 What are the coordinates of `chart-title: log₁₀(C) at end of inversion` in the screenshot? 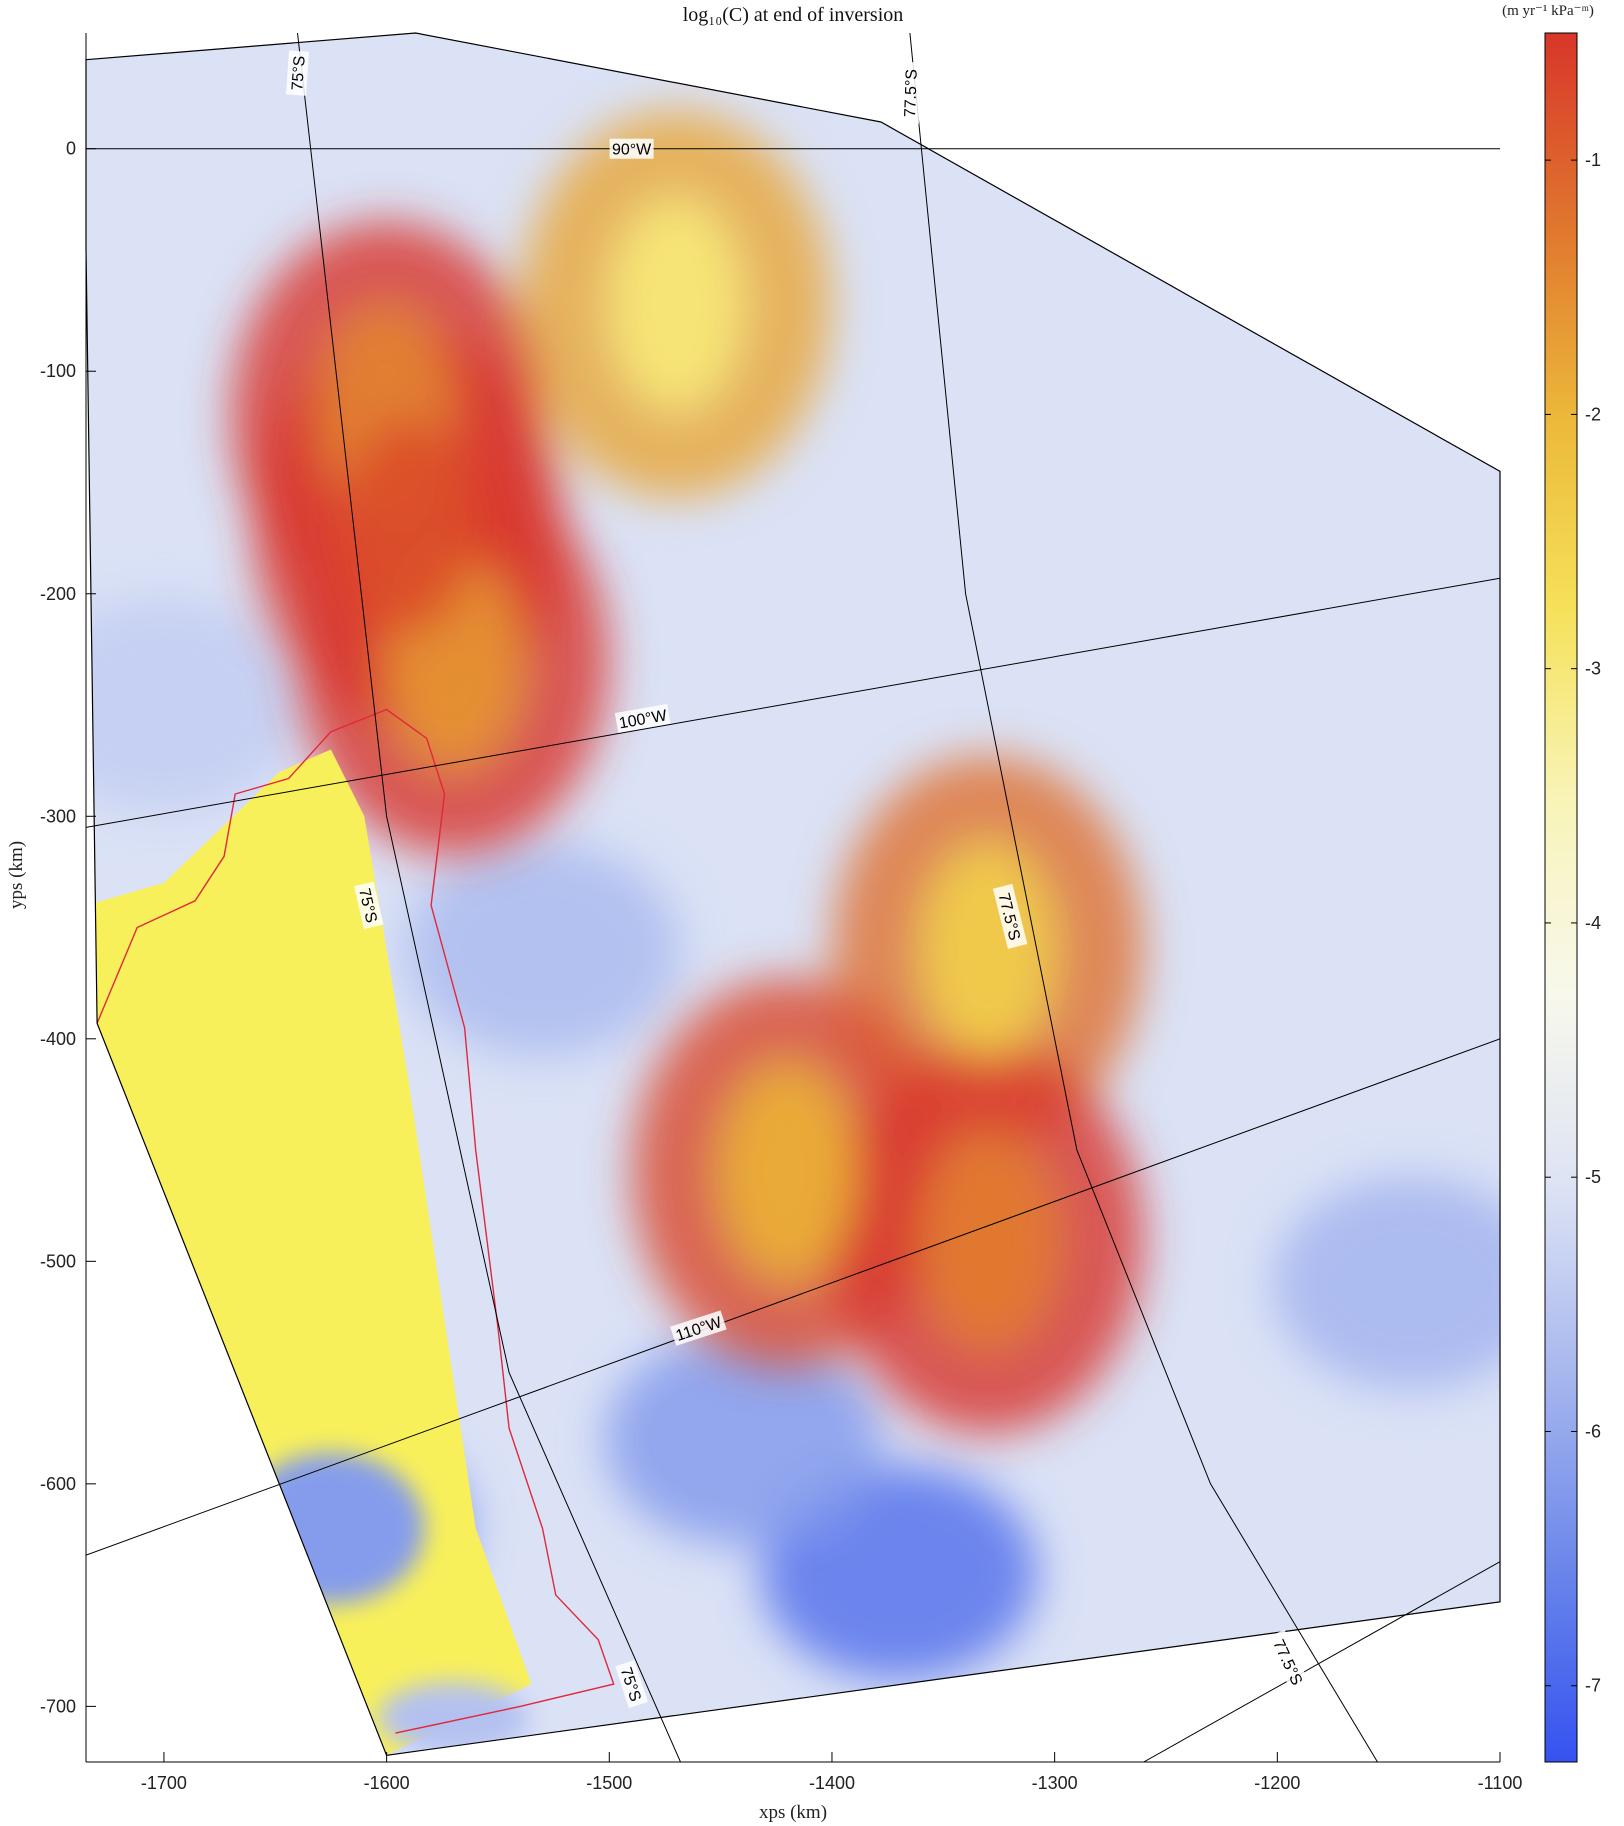 It's located at (793, 15).